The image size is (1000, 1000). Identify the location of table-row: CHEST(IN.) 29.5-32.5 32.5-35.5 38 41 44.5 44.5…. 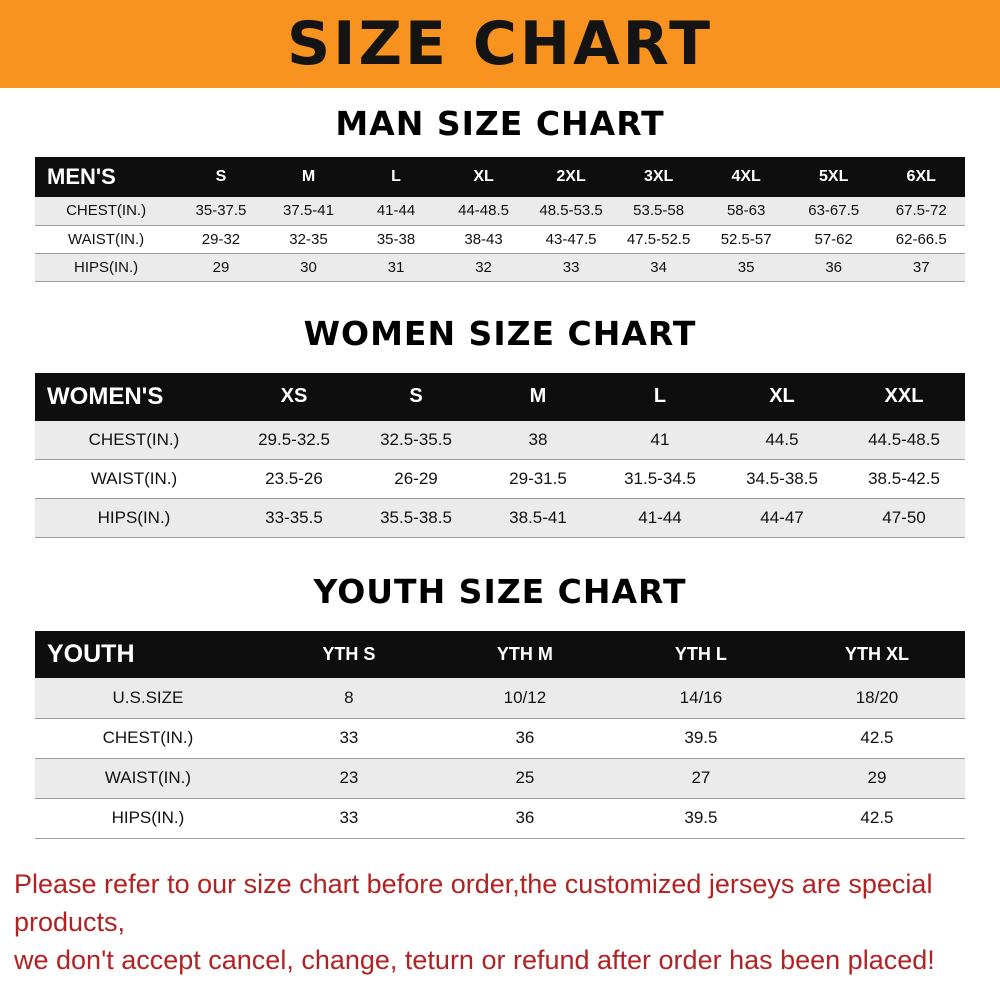
(500, 440).